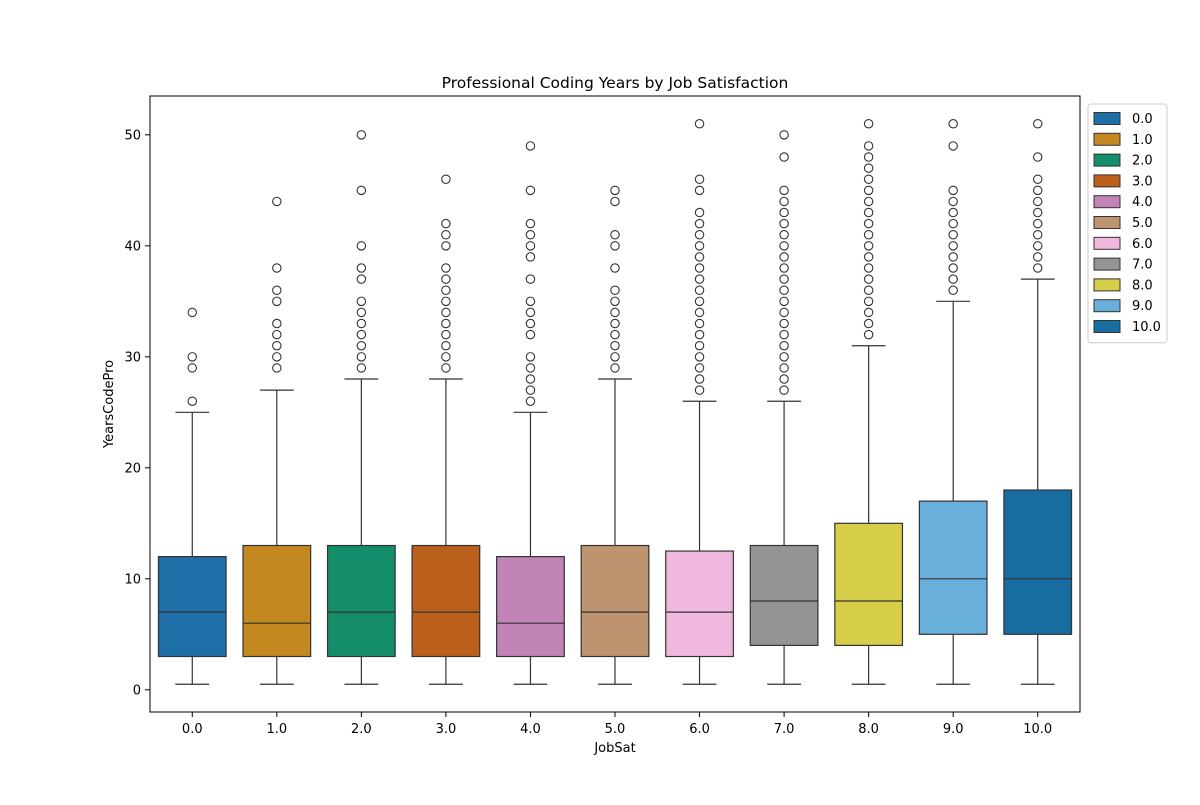 Image resolution: width=1200 pixels, height=805 pixels. I want to click on legend-label-0: 0.0, so click(1142, 119).